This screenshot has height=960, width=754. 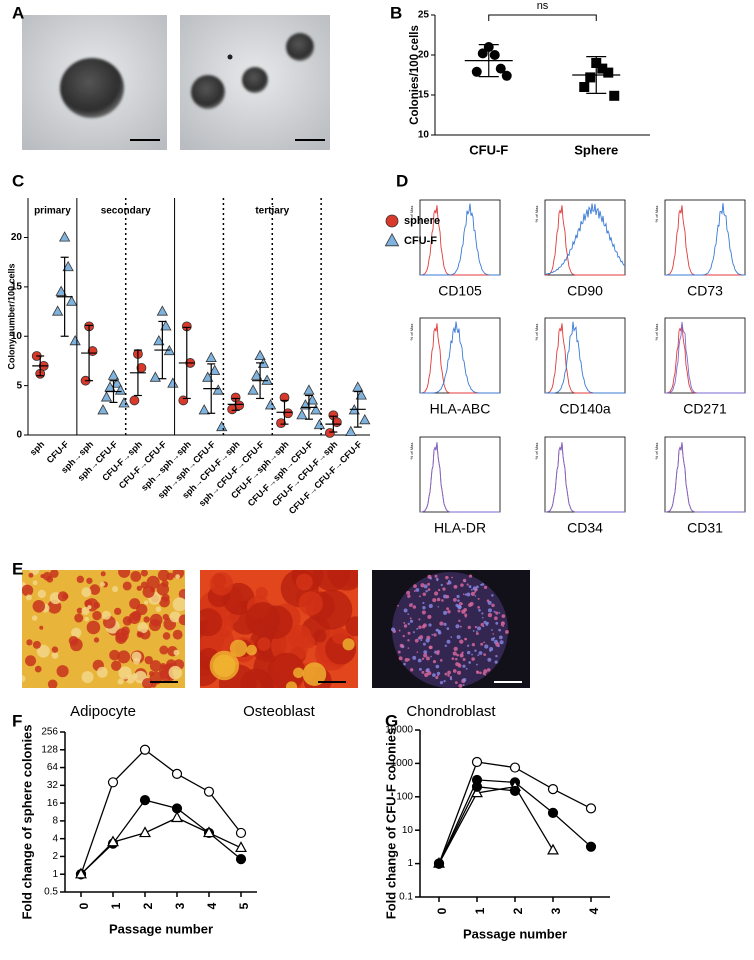 What do you see at coordinates (404, 796) in the screenshot?
I see `y-tick-label: 100` at bounding box center [404, 796].